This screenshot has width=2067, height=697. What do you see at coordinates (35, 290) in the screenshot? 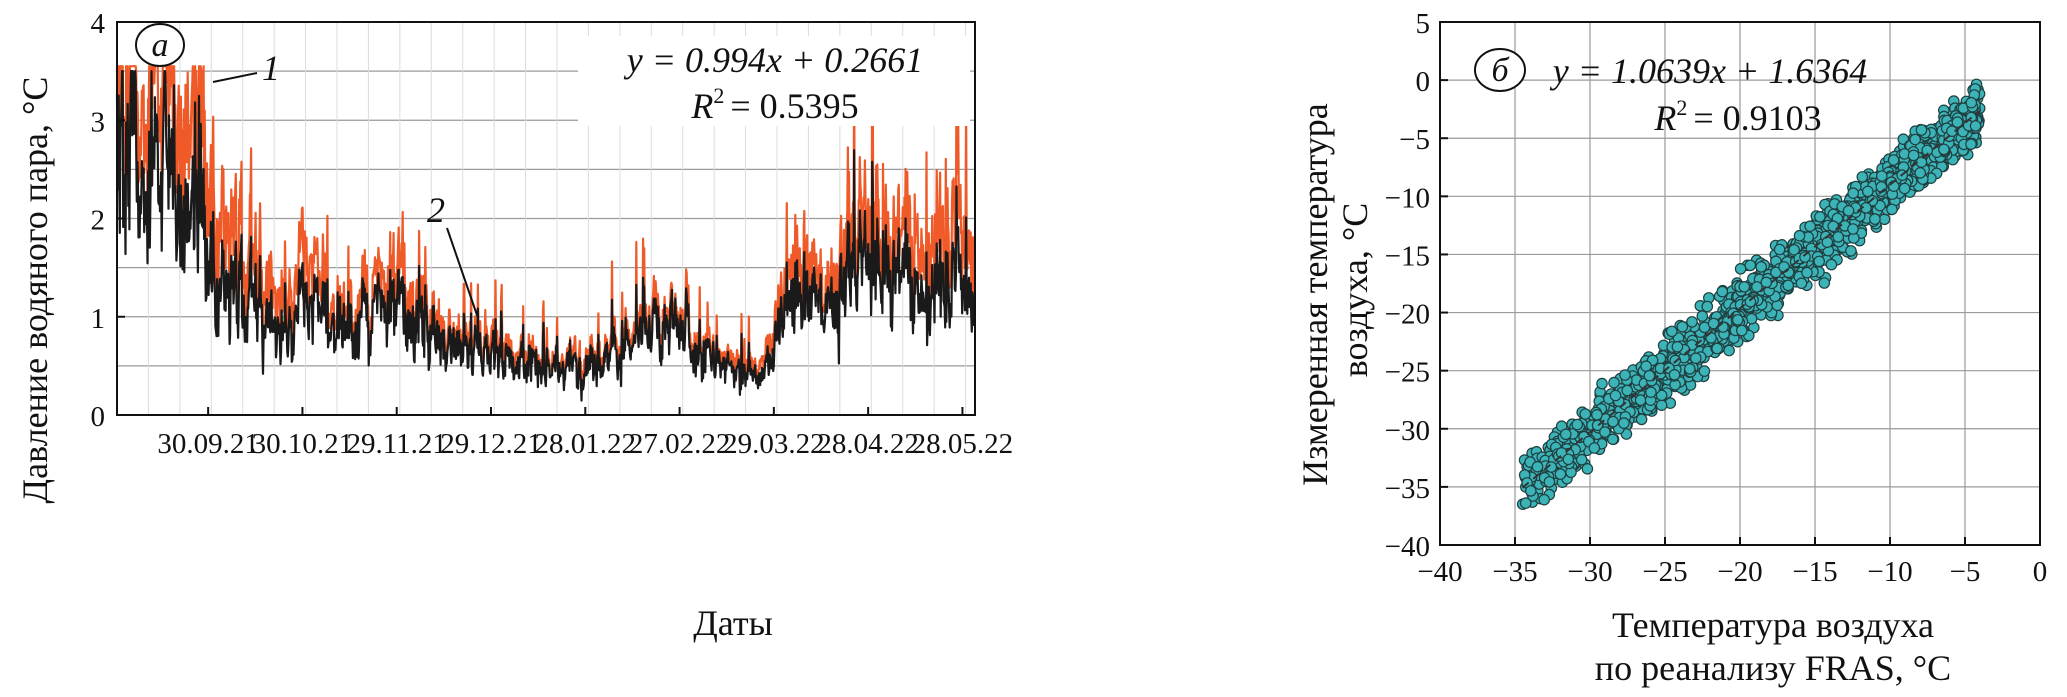
I see `panel-a-y-axis-title: Давление водяного пара, °C` at bounding box center [35, 290].